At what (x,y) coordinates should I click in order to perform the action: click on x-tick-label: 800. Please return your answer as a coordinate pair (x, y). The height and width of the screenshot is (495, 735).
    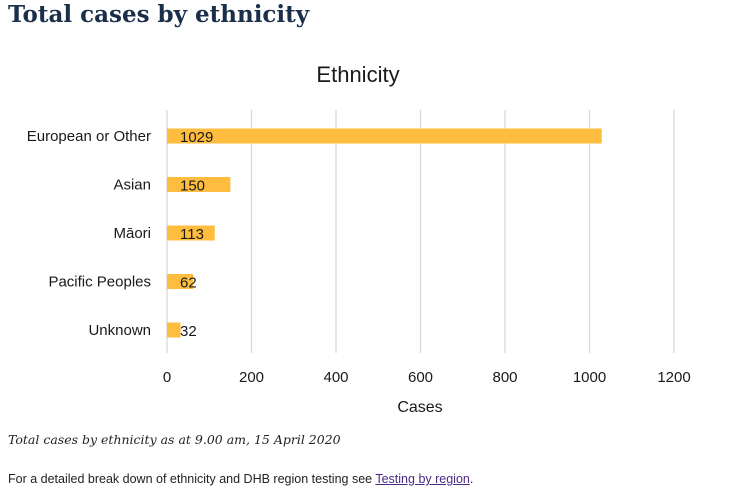
    Looking at the image, I should click on (504, 377).